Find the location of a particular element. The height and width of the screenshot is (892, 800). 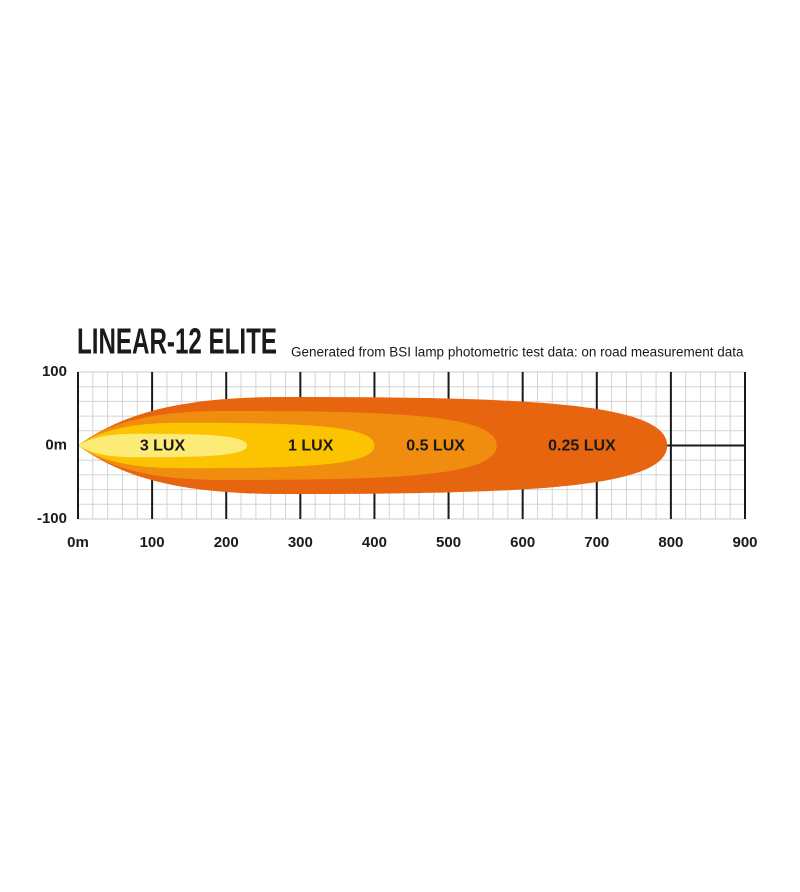

x-tick-label: 600 is located at coordinates (522, 542).